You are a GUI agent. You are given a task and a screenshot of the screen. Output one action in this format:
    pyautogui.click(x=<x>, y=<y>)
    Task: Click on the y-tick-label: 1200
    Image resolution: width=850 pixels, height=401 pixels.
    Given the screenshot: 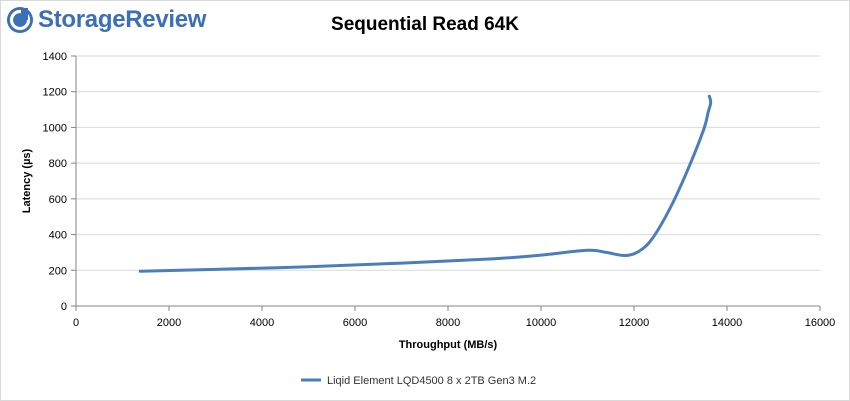 What is the action you would take?
    pyautogui.click(x=55, y=93)
    